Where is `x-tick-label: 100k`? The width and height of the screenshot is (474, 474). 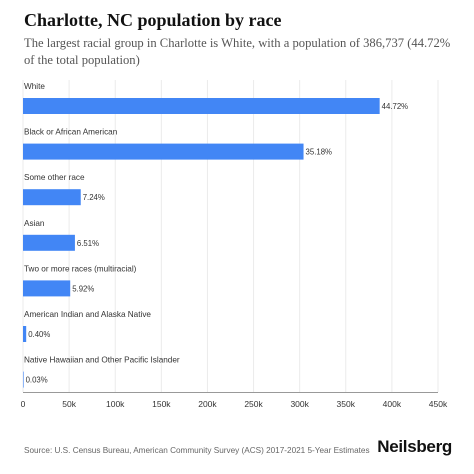 x-tick-label: 100k is located at coordinates (115, 404).